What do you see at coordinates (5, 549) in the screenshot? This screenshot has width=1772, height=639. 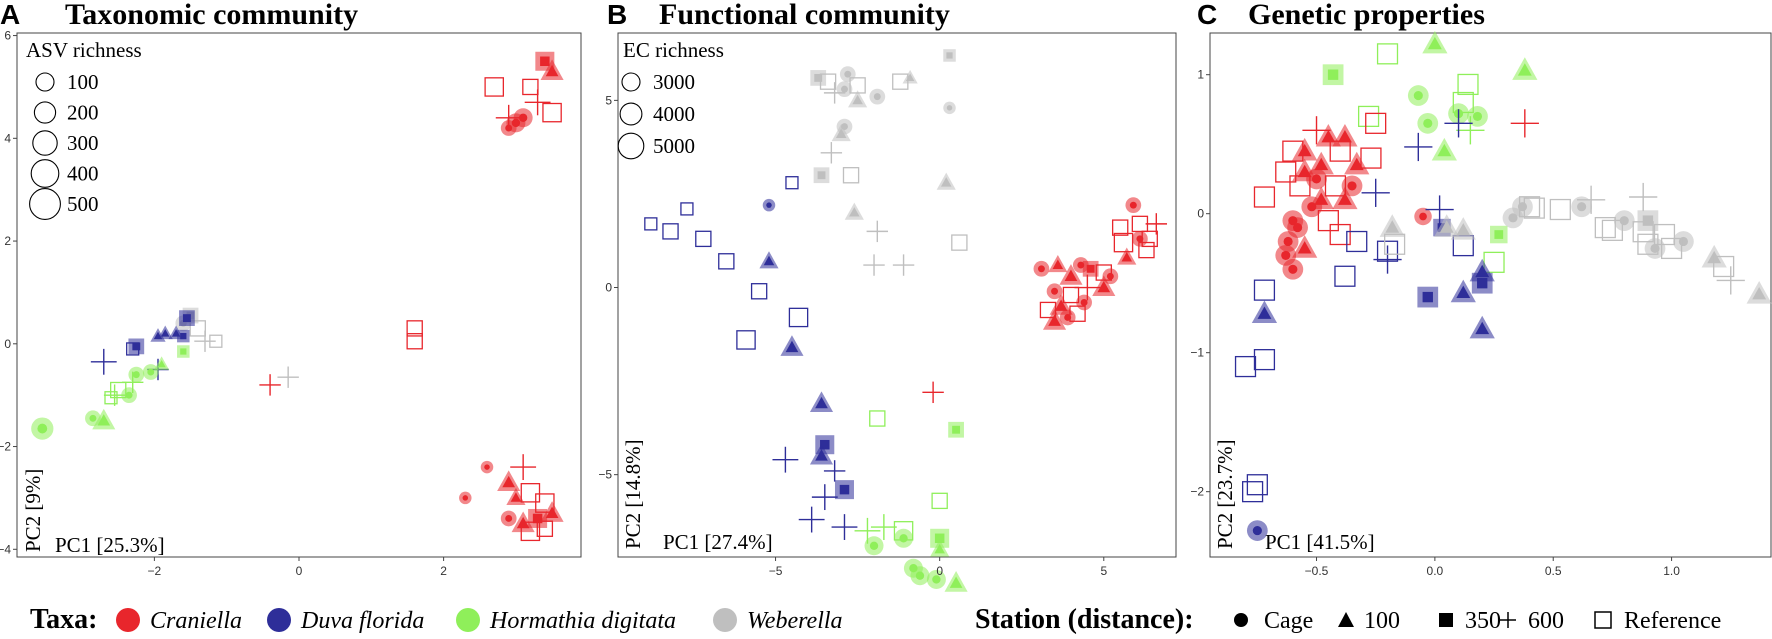 I see `y-tick-label: −4` at bounding box center [5, 549].